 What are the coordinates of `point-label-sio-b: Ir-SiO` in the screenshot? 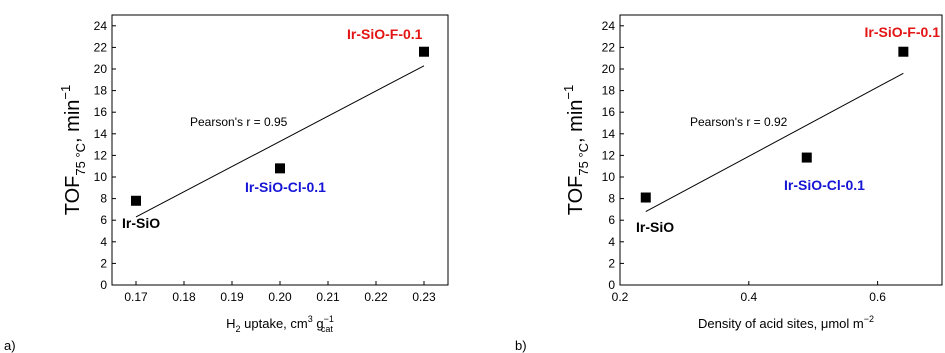 It's located at (655, 227).